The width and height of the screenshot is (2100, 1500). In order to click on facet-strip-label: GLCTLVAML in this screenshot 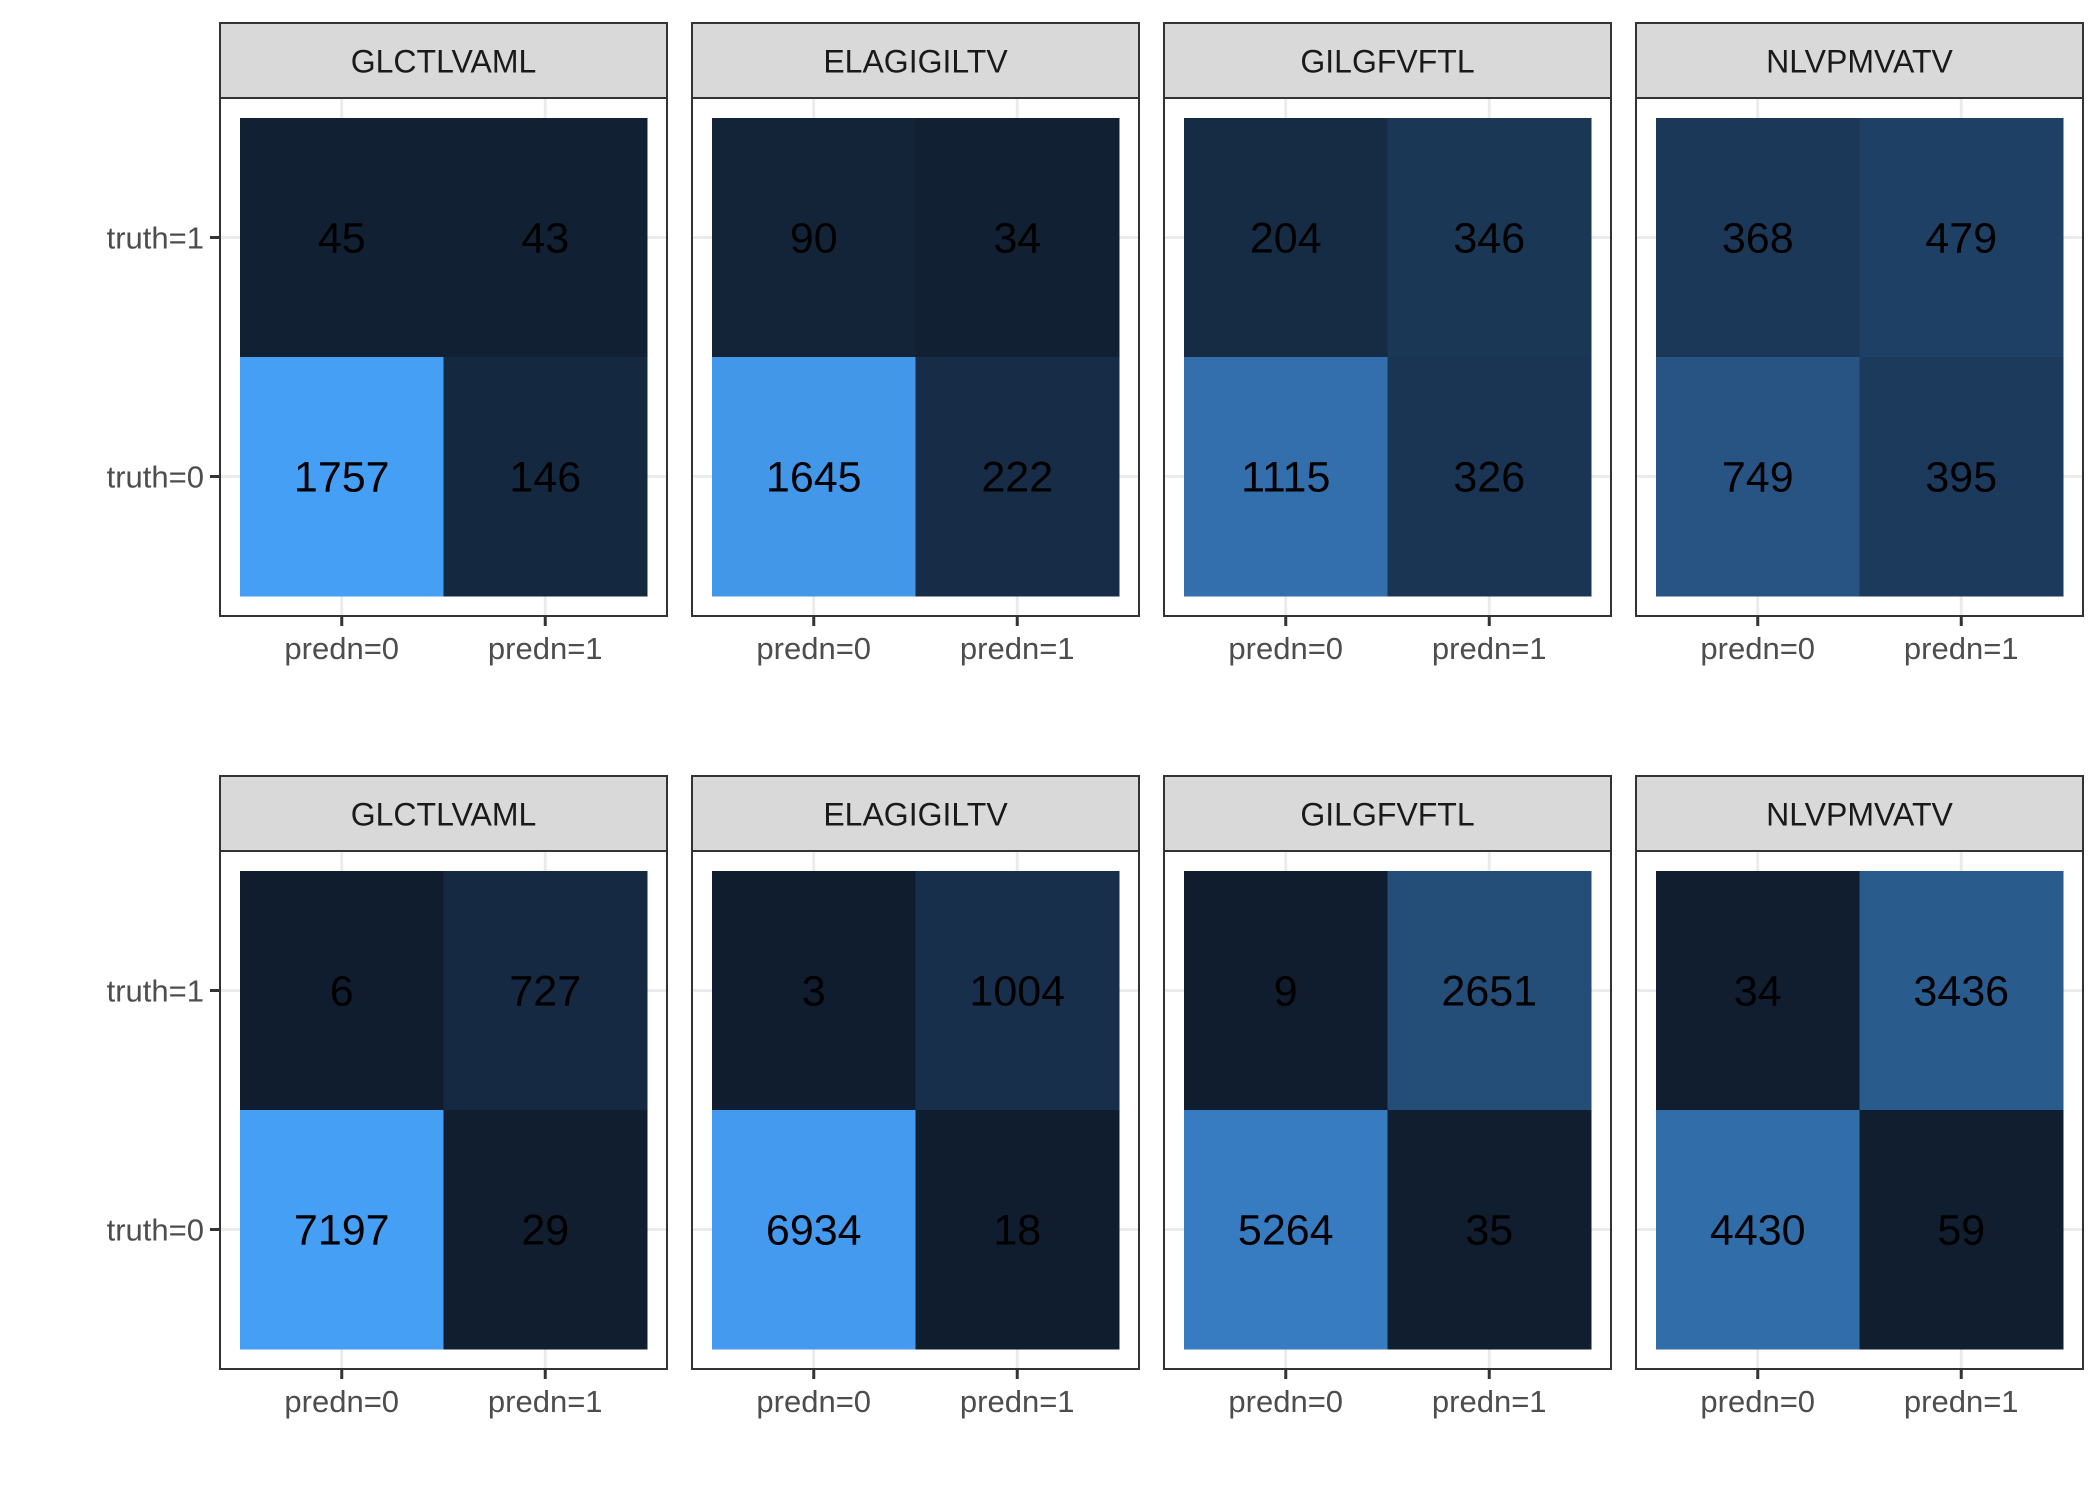, I will do `click(444, 62)`.